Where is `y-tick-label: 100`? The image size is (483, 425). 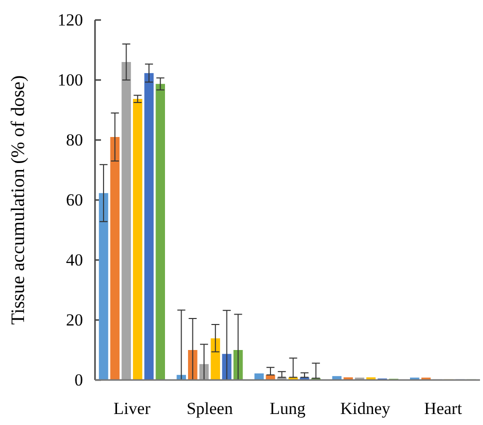 y-tick-label: 100 is located at coordinates (70, 80).